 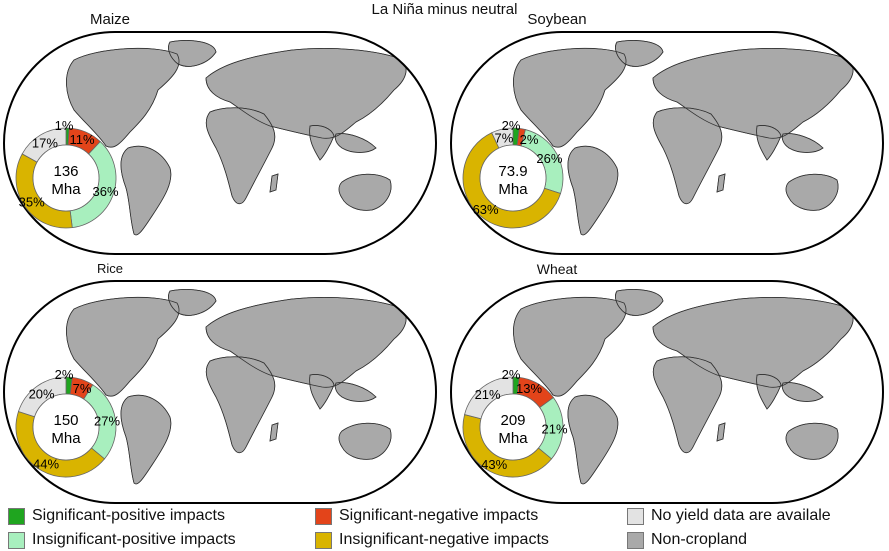 I want to click on donut-slice-label: 1%, so click(x=64, y=125).